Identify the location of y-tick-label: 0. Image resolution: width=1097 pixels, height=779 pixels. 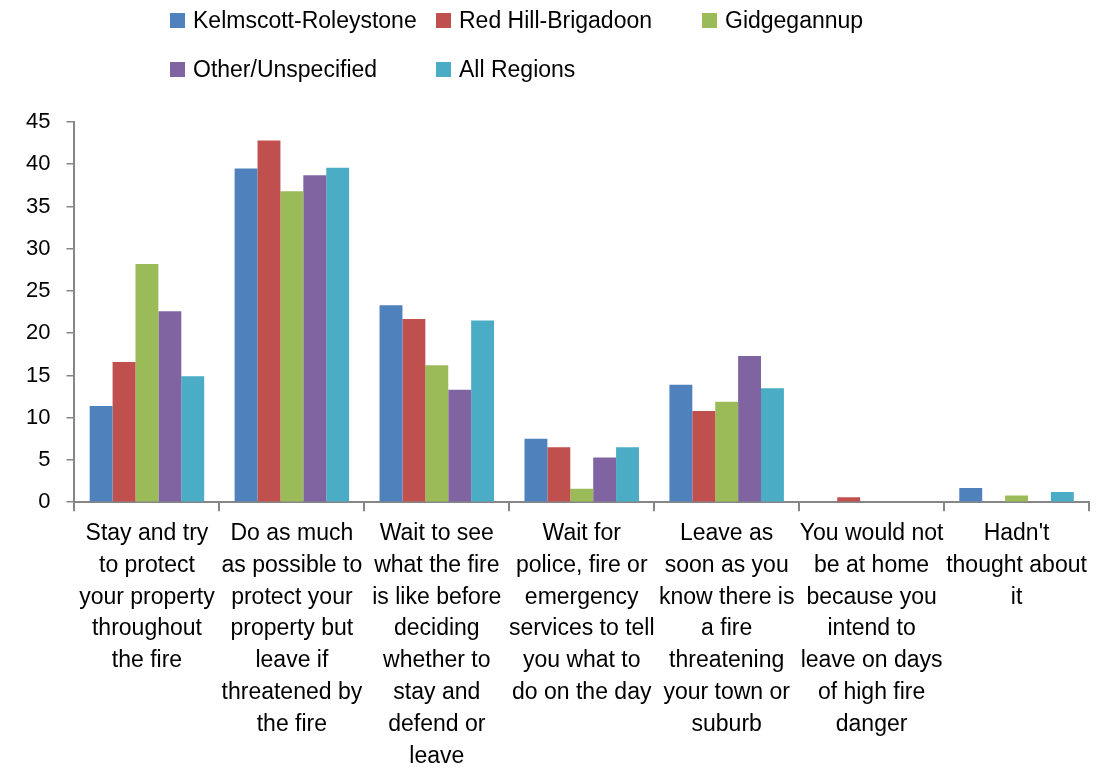
(44, 501).